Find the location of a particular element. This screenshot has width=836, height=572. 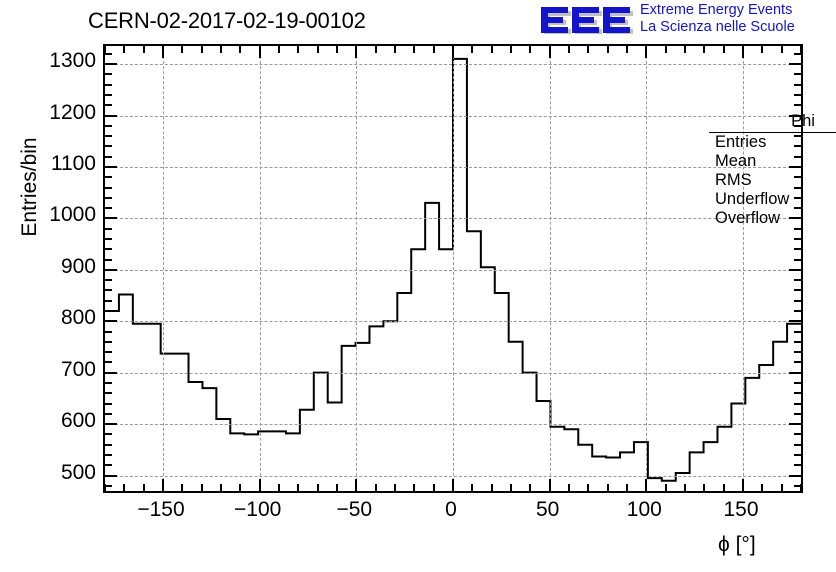

stats-key: Mean is located at coordinates (736, 161).